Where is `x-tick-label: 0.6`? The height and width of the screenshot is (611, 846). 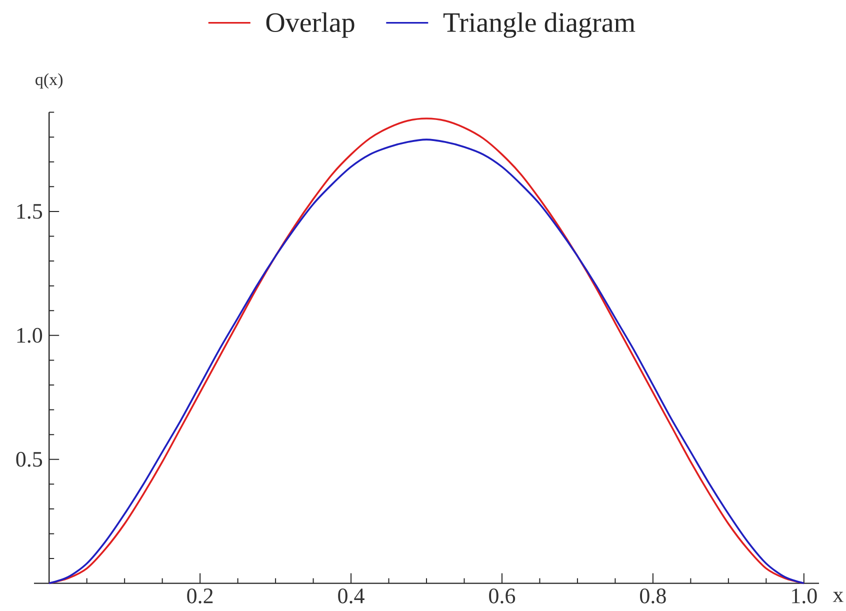 x-tick-label: 0.6 is located at coordinates (502, 596).